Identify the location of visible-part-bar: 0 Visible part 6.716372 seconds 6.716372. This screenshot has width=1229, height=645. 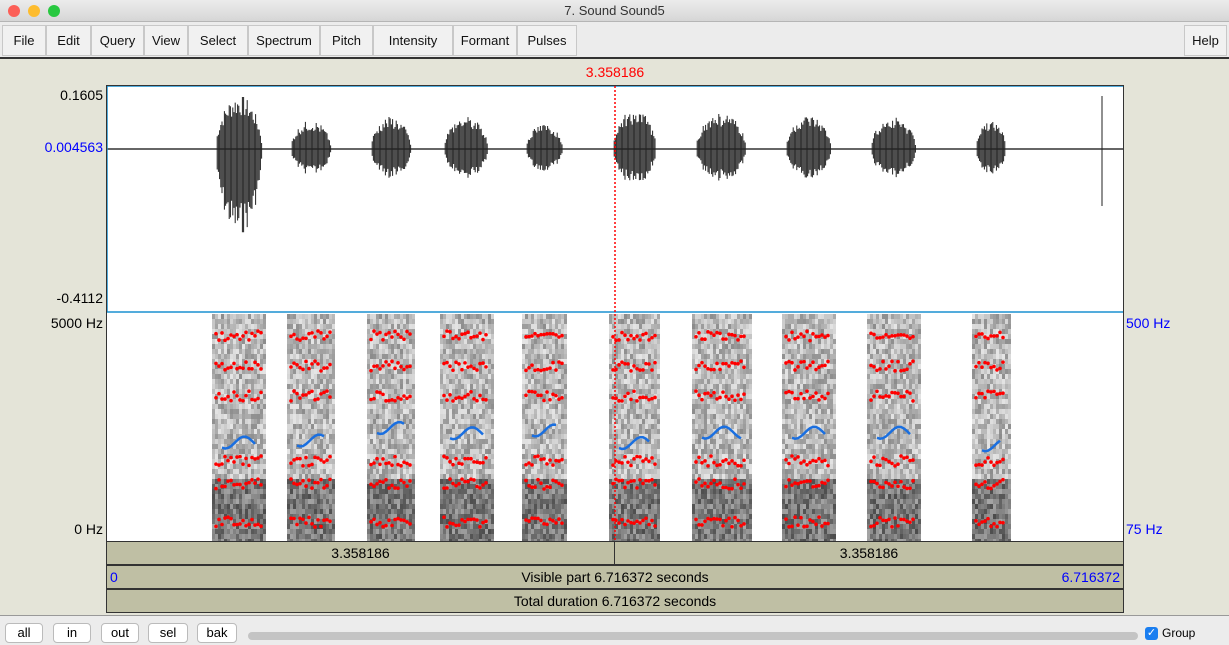
(615, 577).